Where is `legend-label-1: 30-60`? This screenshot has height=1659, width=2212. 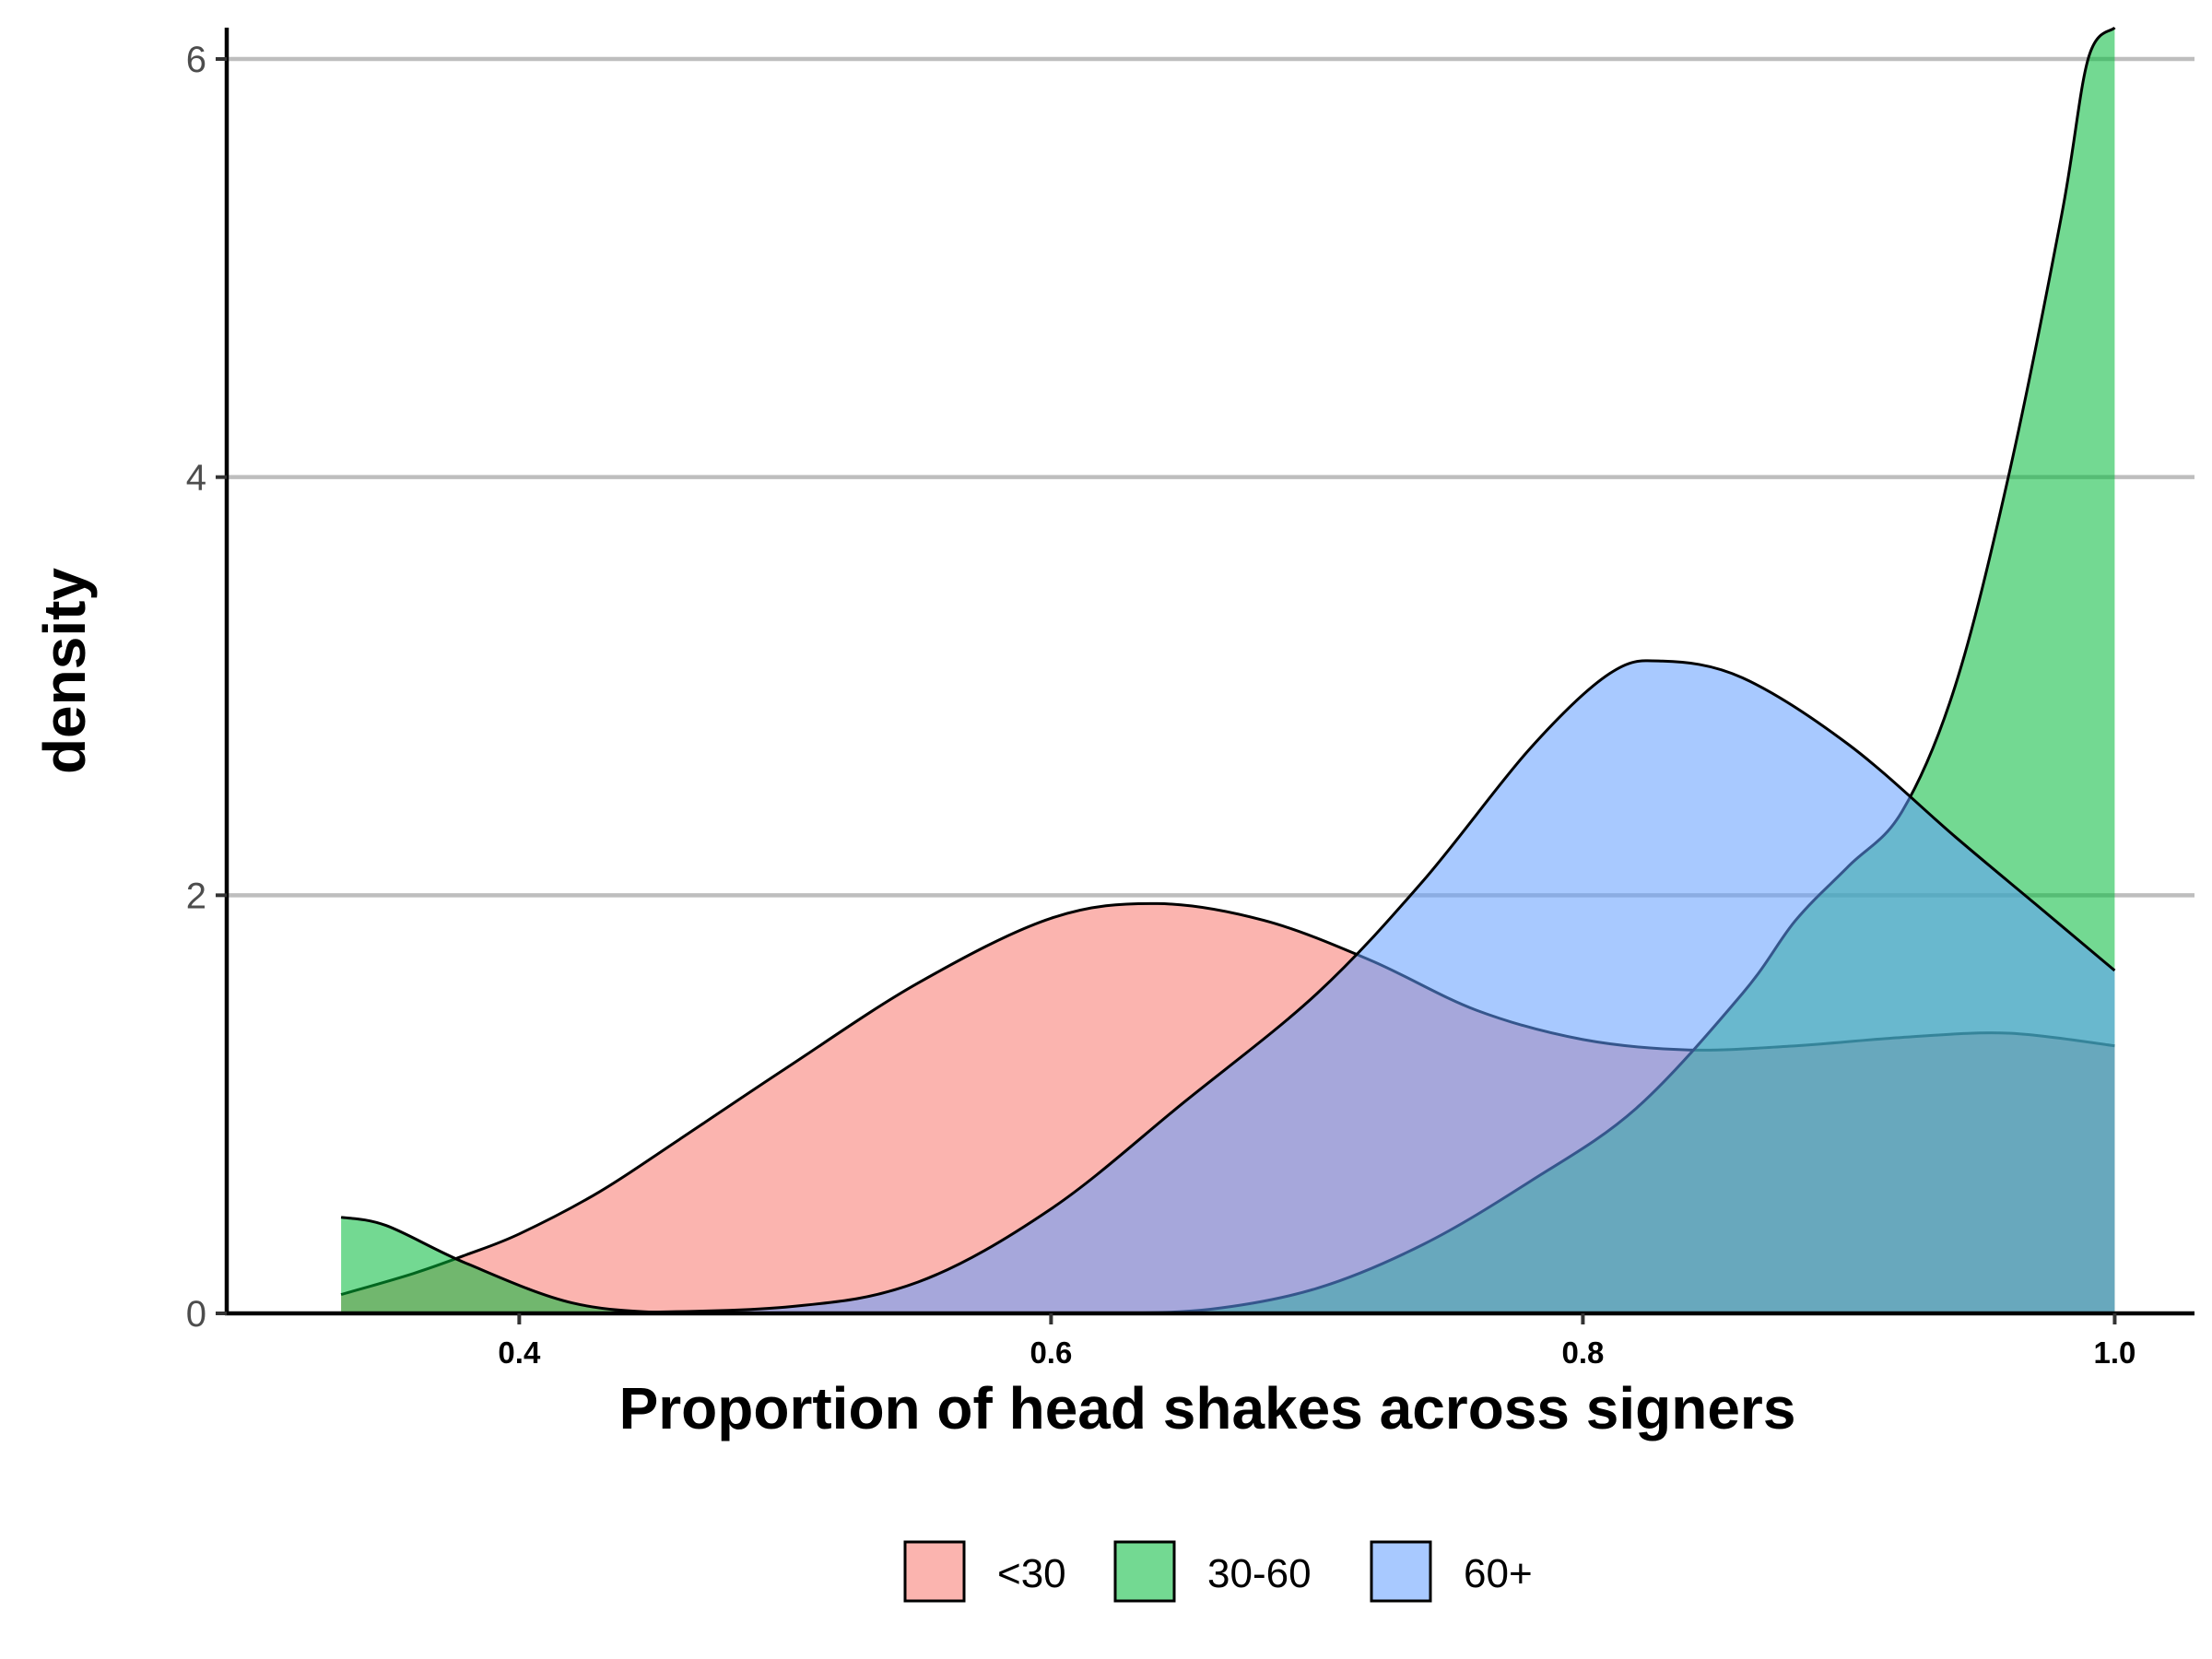
legend-label-1: 30-60 is located at coordinates (1259, 1573).